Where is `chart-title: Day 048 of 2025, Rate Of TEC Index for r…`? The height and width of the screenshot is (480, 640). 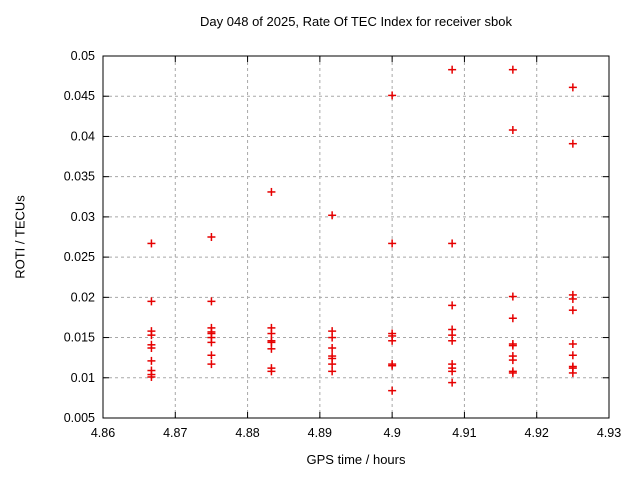
chart-title: Day 048 of 2025, Rate Of TEC Index for r… is located at coordinates (356, 21).